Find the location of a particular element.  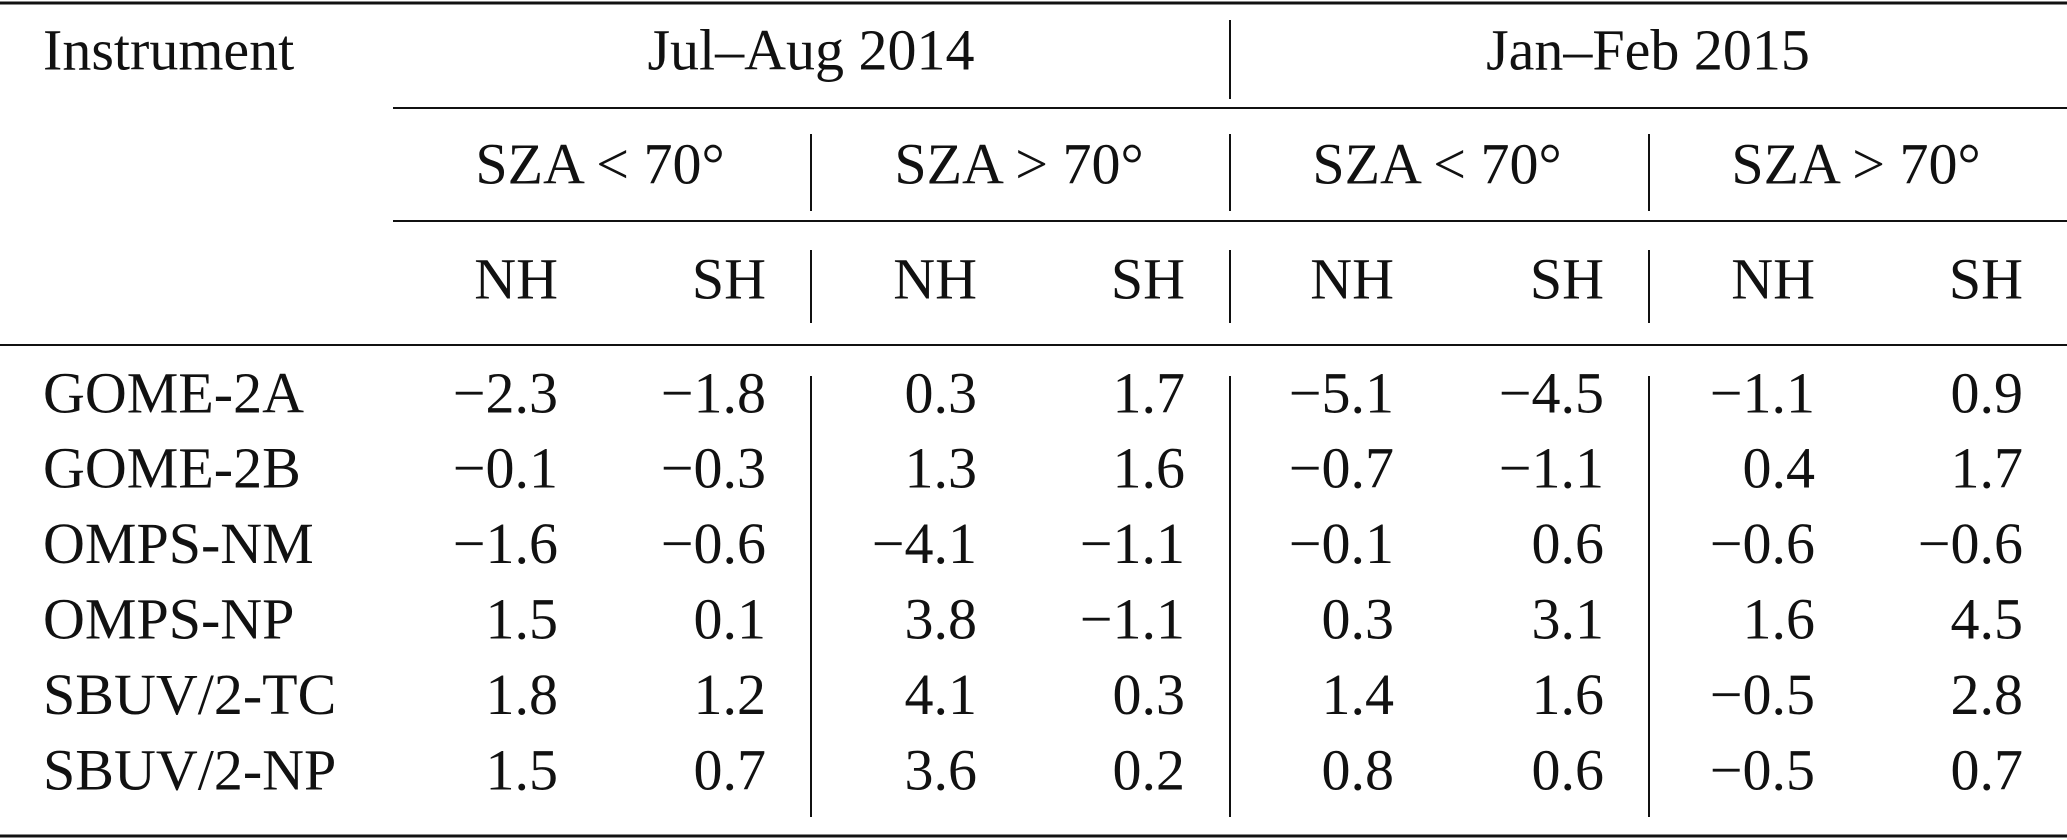

instrument-name: OMPS-NM is located at coordinates (178, 543).